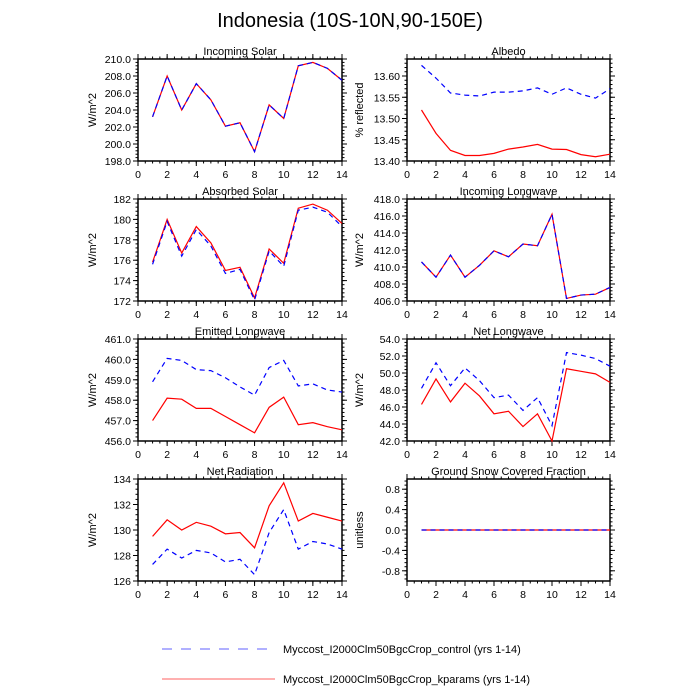  Describe the element at coordinates (360, 530) in the screenshot. I see `y-axis-label: unitless` at that location.